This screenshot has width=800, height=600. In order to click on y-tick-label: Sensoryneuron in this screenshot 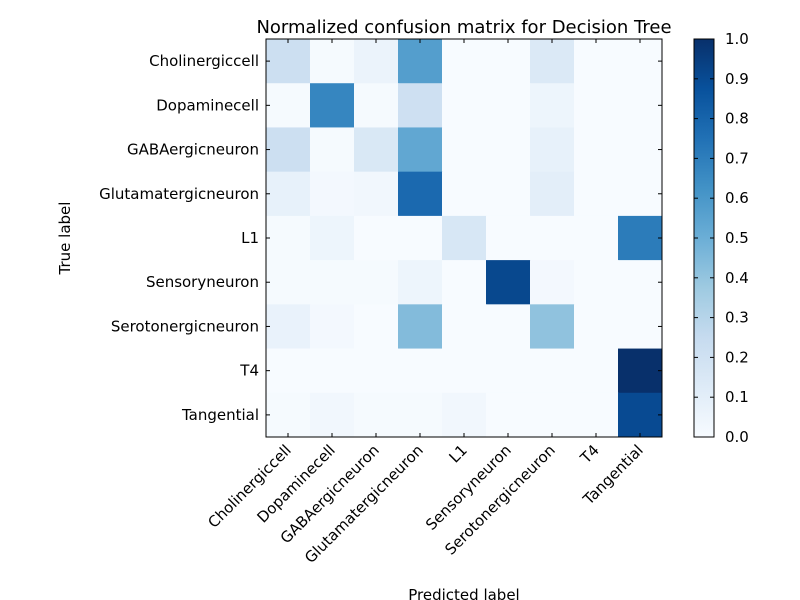, I will do `click(202, 282)`.